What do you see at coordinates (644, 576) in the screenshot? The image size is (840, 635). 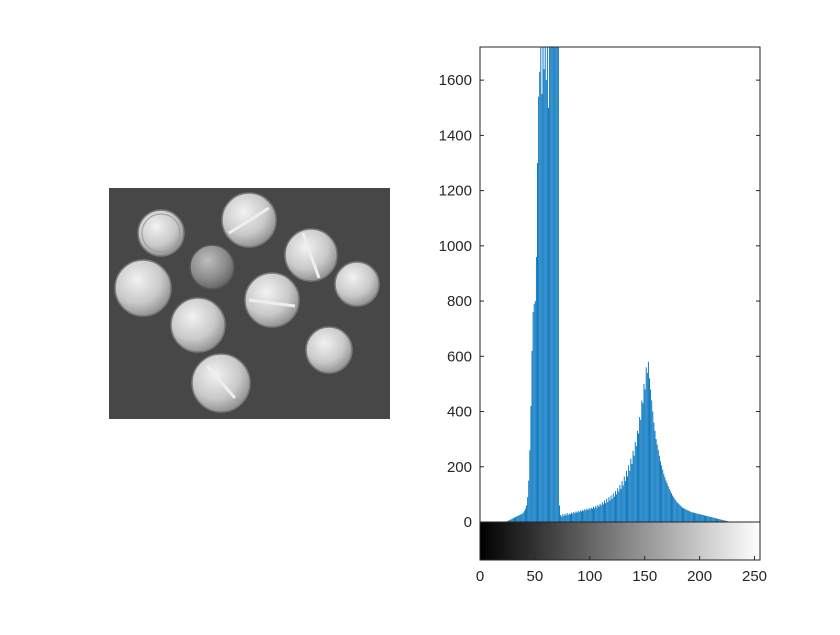 I see `x-tick-label: 150` at bounding box center [644, 576].